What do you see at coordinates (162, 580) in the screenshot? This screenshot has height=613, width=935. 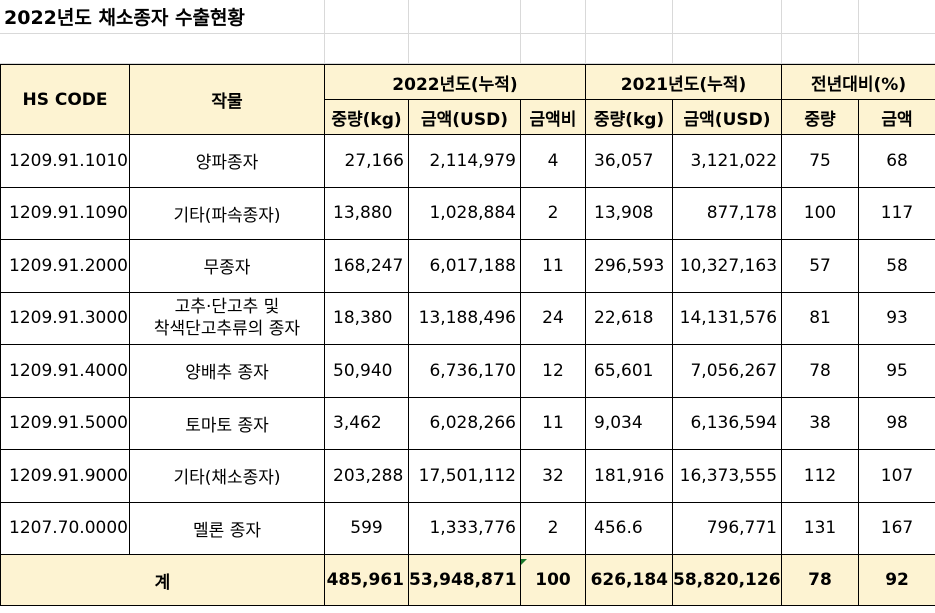 I see `total-label: 계` at bounding box center [162, 580].